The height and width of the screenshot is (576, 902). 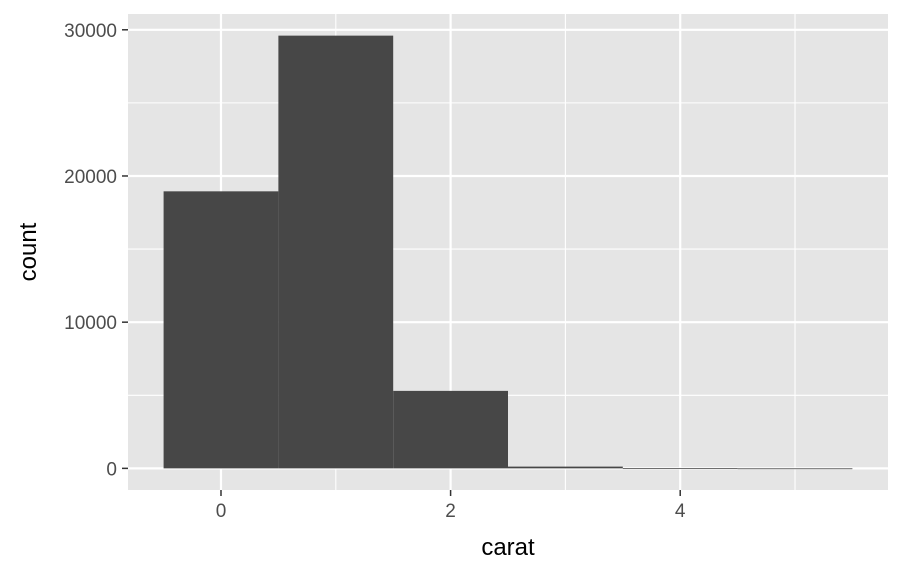 What do you see at coordinates (680, 511) in the screenshot?
I see `x-tick-label: 4` at bounding box center [680, 511].